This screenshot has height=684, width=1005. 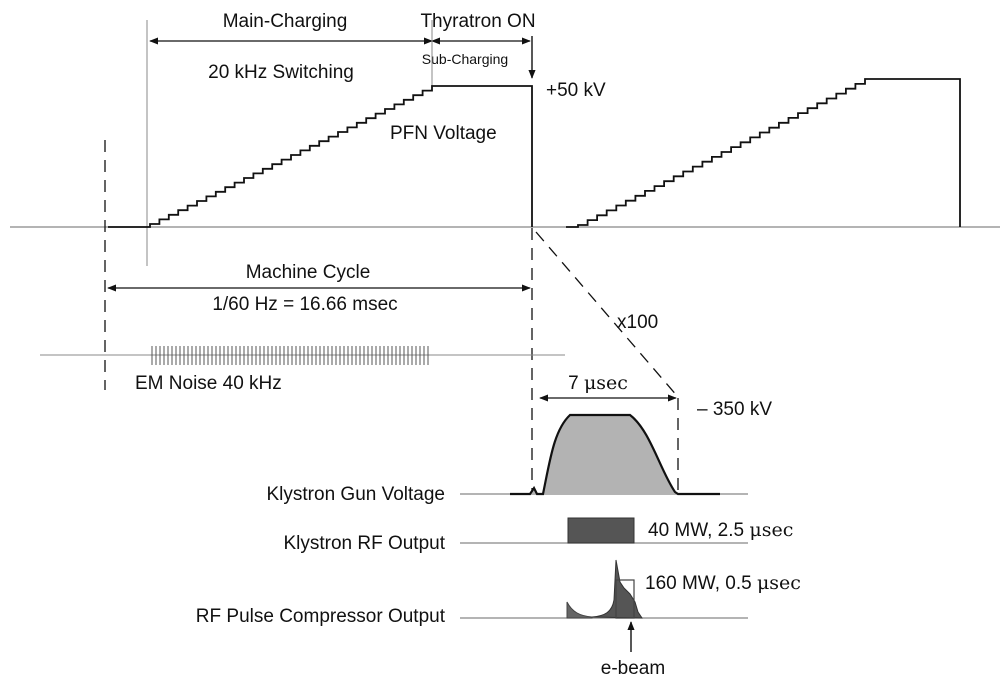 I want to click on em-noise-label: EM Noise 40 kHz, so click(x=208, y=383).